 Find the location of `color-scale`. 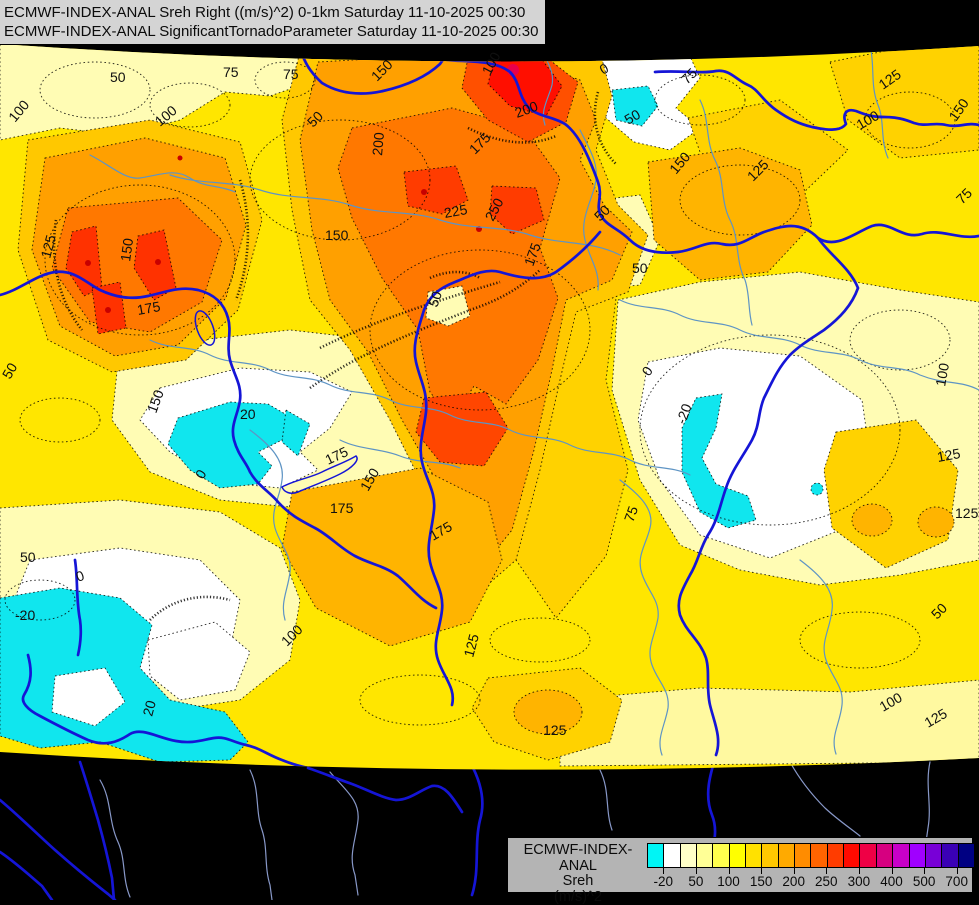

color-scale is located at coordinates (811, 855).